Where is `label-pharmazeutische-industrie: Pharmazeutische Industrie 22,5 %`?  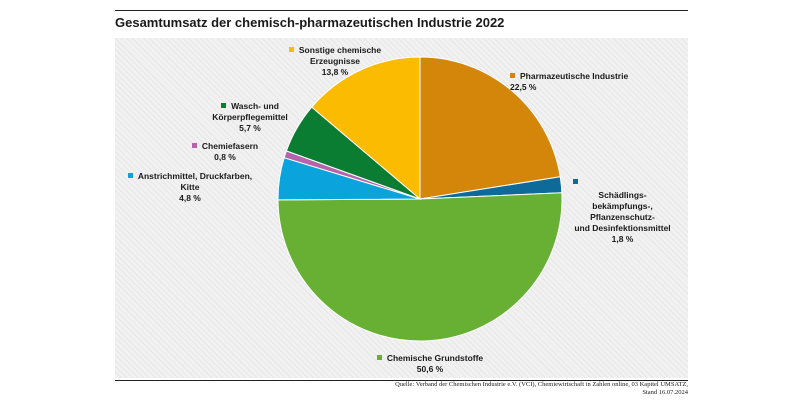
label-pharmazeutische-industrie: Pharmazeutische Industrie 22,5 % is located at coordinates (569, 82).